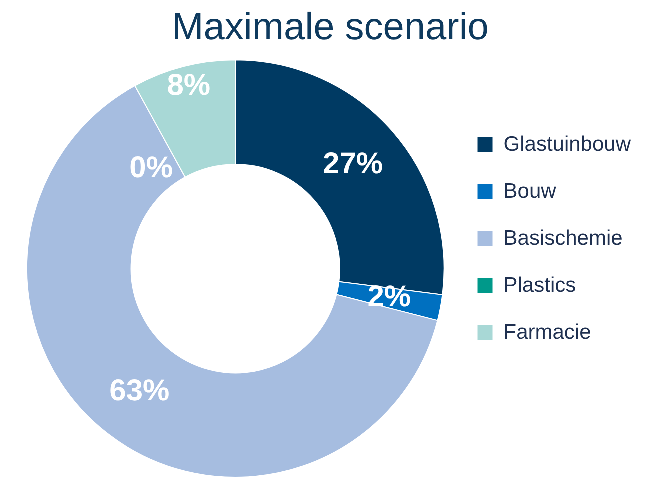  What do you see at coordinates (152, 168) in the screenshot?
I see `text: 0%` at bounding box center [152, 168].